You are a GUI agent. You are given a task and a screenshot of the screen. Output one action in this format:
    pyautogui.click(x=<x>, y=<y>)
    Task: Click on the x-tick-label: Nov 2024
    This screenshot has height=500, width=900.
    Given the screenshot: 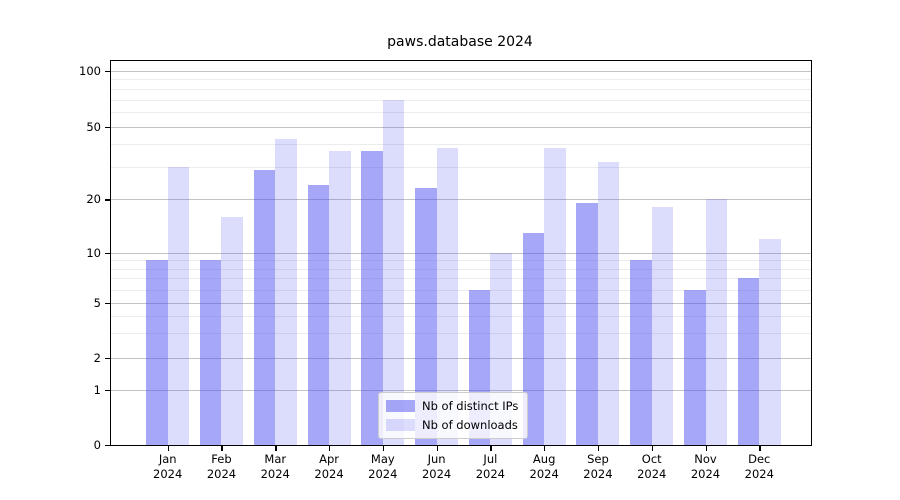 What is the action you would take?
    pyautogui.click(x=705, y=466)
    